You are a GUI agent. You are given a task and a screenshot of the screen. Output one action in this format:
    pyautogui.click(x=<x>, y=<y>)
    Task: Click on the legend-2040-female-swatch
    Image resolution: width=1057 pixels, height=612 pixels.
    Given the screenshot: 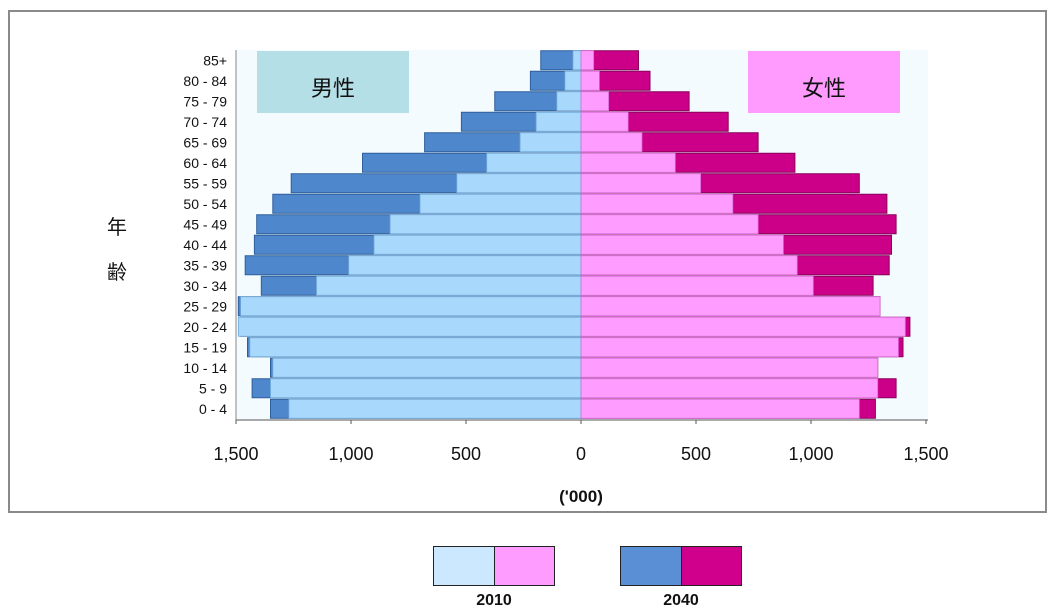 What is the action you would take?
    pyautogui.click(x=710, y=566)
    